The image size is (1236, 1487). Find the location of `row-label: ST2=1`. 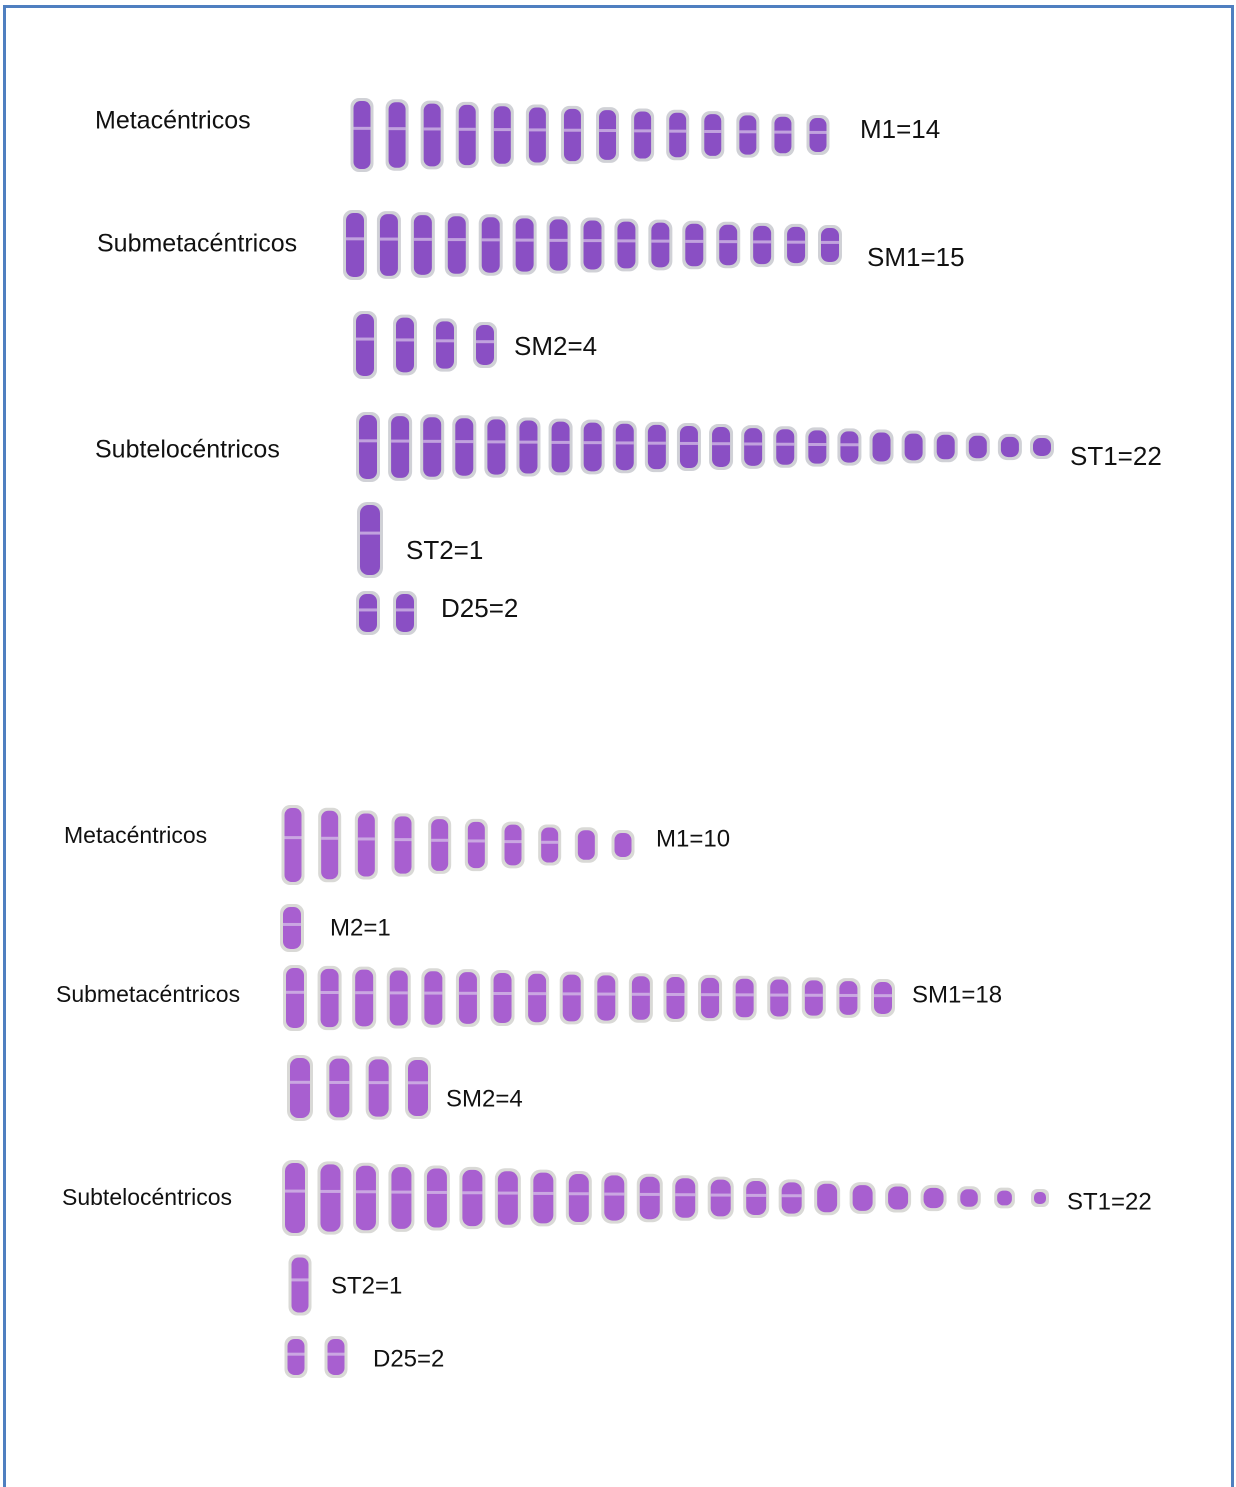

row-label: ST2=1 is located at coordinates (366, 1285).